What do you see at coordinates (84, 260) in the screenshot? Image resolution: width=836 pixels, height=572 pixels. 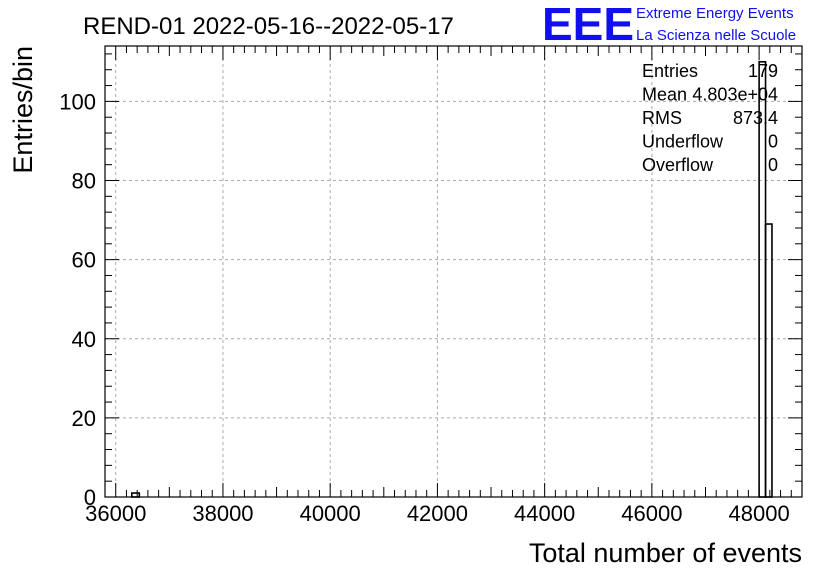 I see `y-tick-label: 60` at bounding box center [84, 260].